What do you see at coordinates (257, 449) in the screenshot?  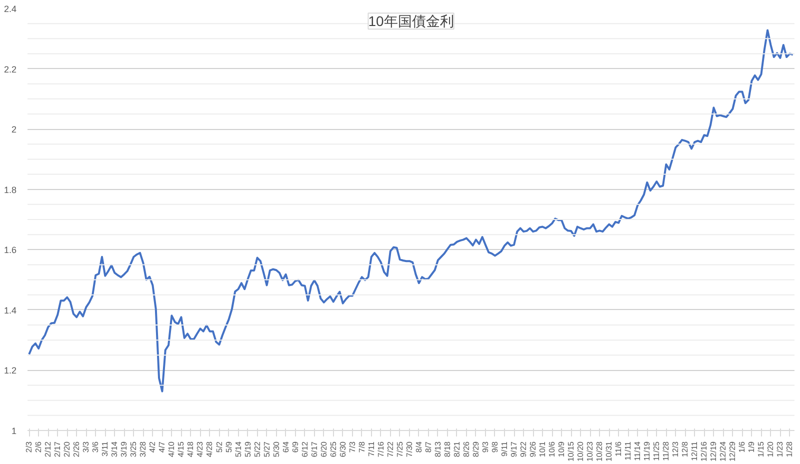 I see `x-tick-label: 5/22` at bounding box center [257, 449].